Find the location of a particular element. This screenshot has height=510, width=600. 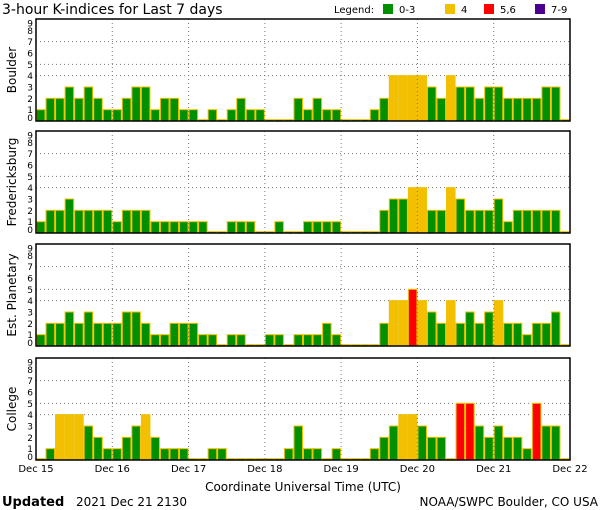

x-axis-label: Coordinate Universal Time (UTC) is located at coordinates (303, 487).